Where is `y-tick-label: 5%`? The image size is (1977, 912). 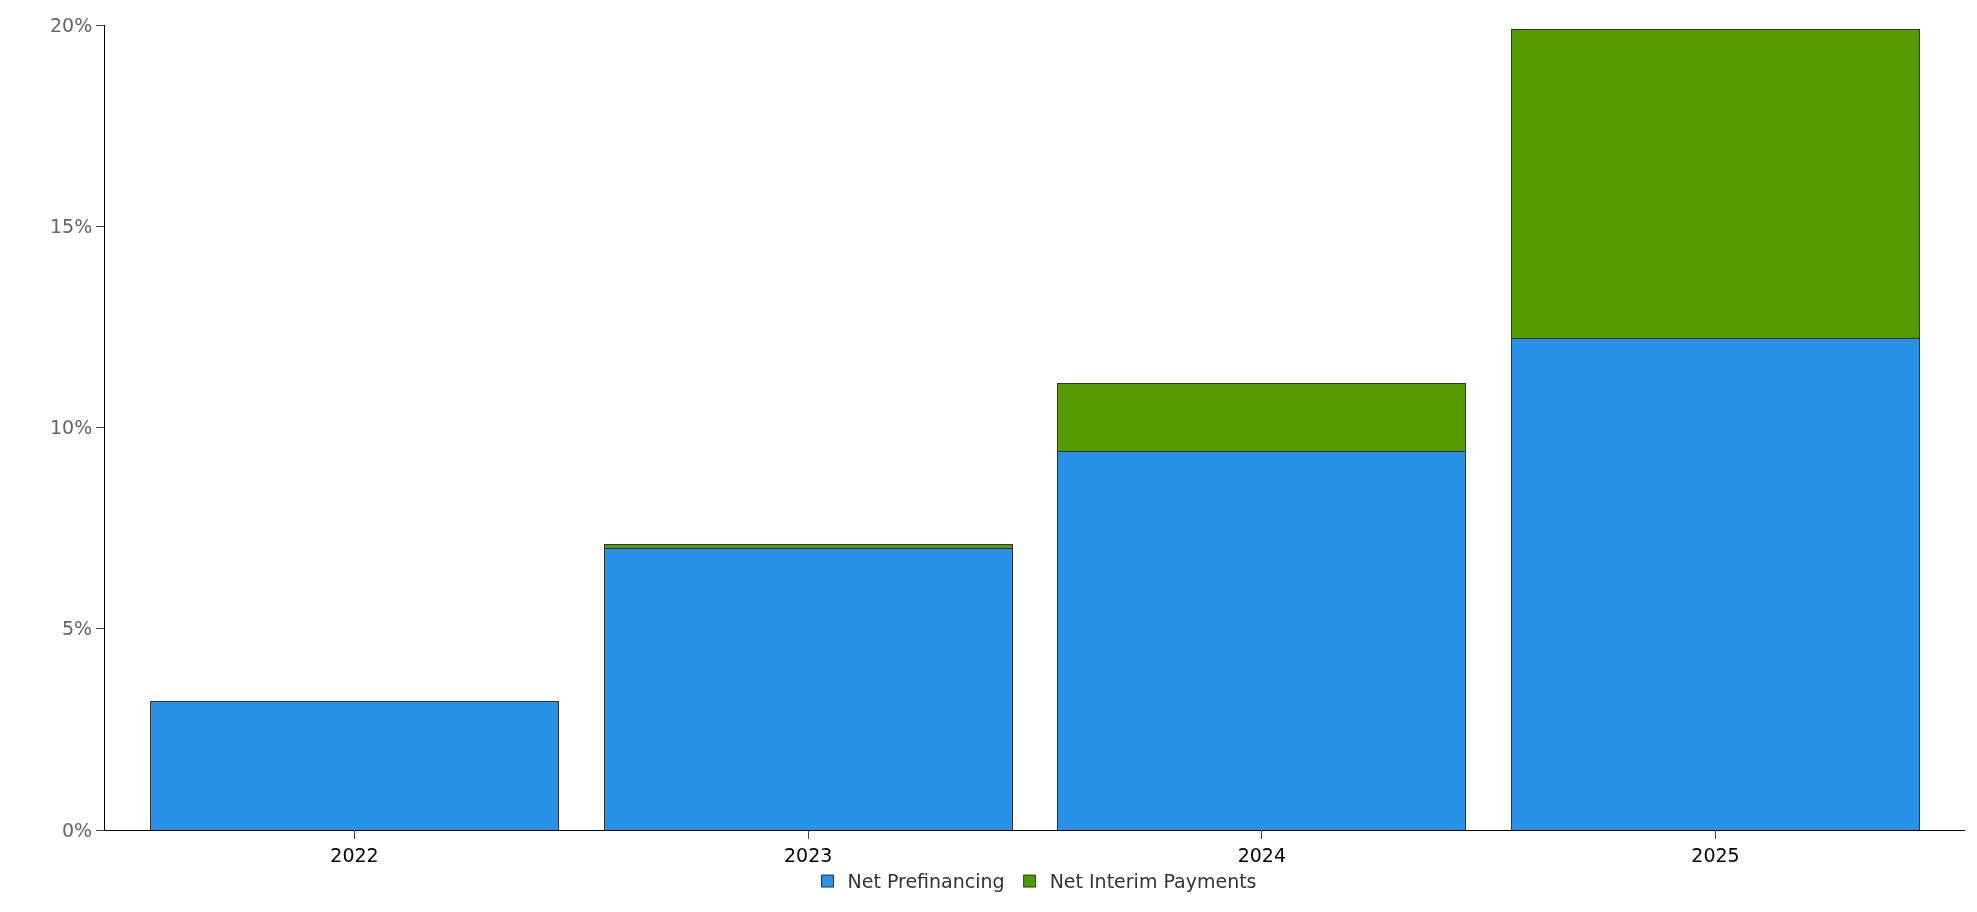 y-tick-label: 5% is located at coordinates (77, 628).